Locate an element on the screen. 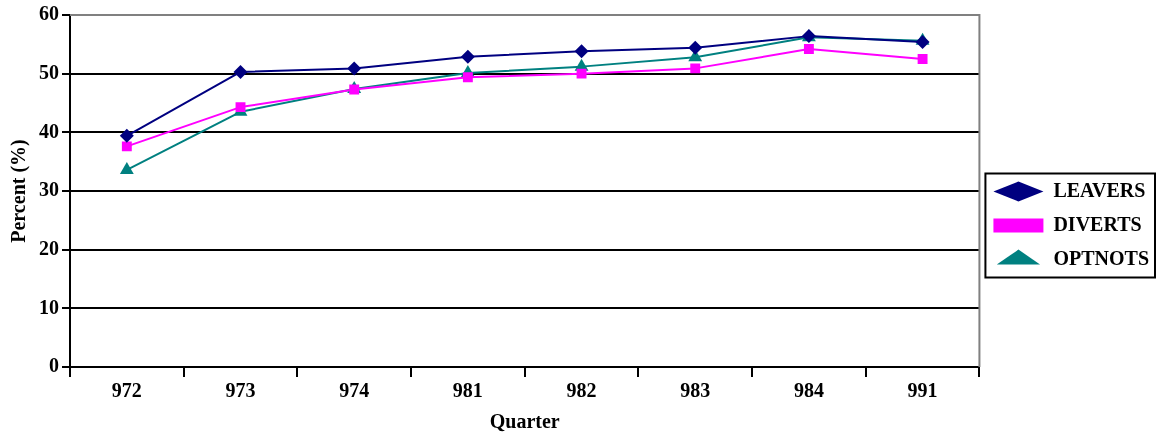 This screenshot has height=443, width=1167. x-axis-title: Quarter is located at coordinates (524, 421).